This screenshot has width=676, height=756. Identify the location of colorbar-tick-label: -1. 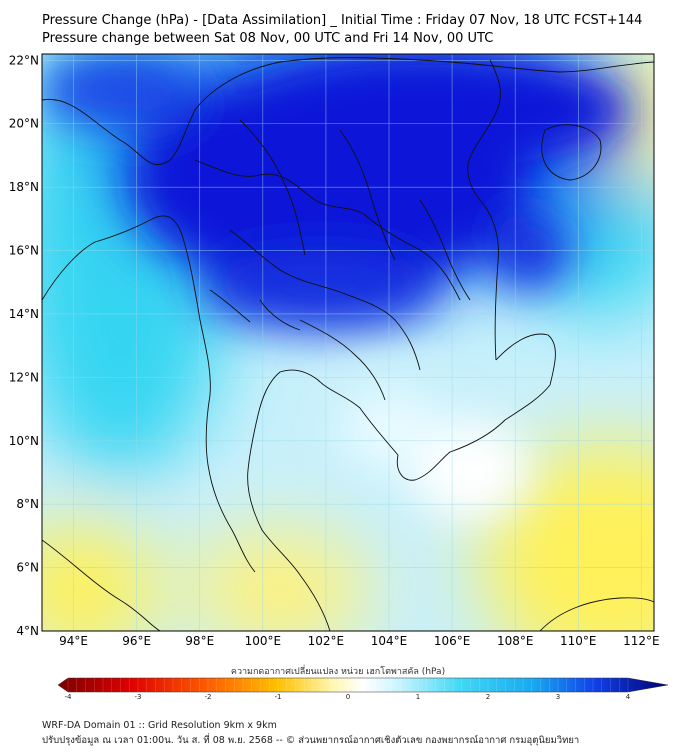
(278, 697).